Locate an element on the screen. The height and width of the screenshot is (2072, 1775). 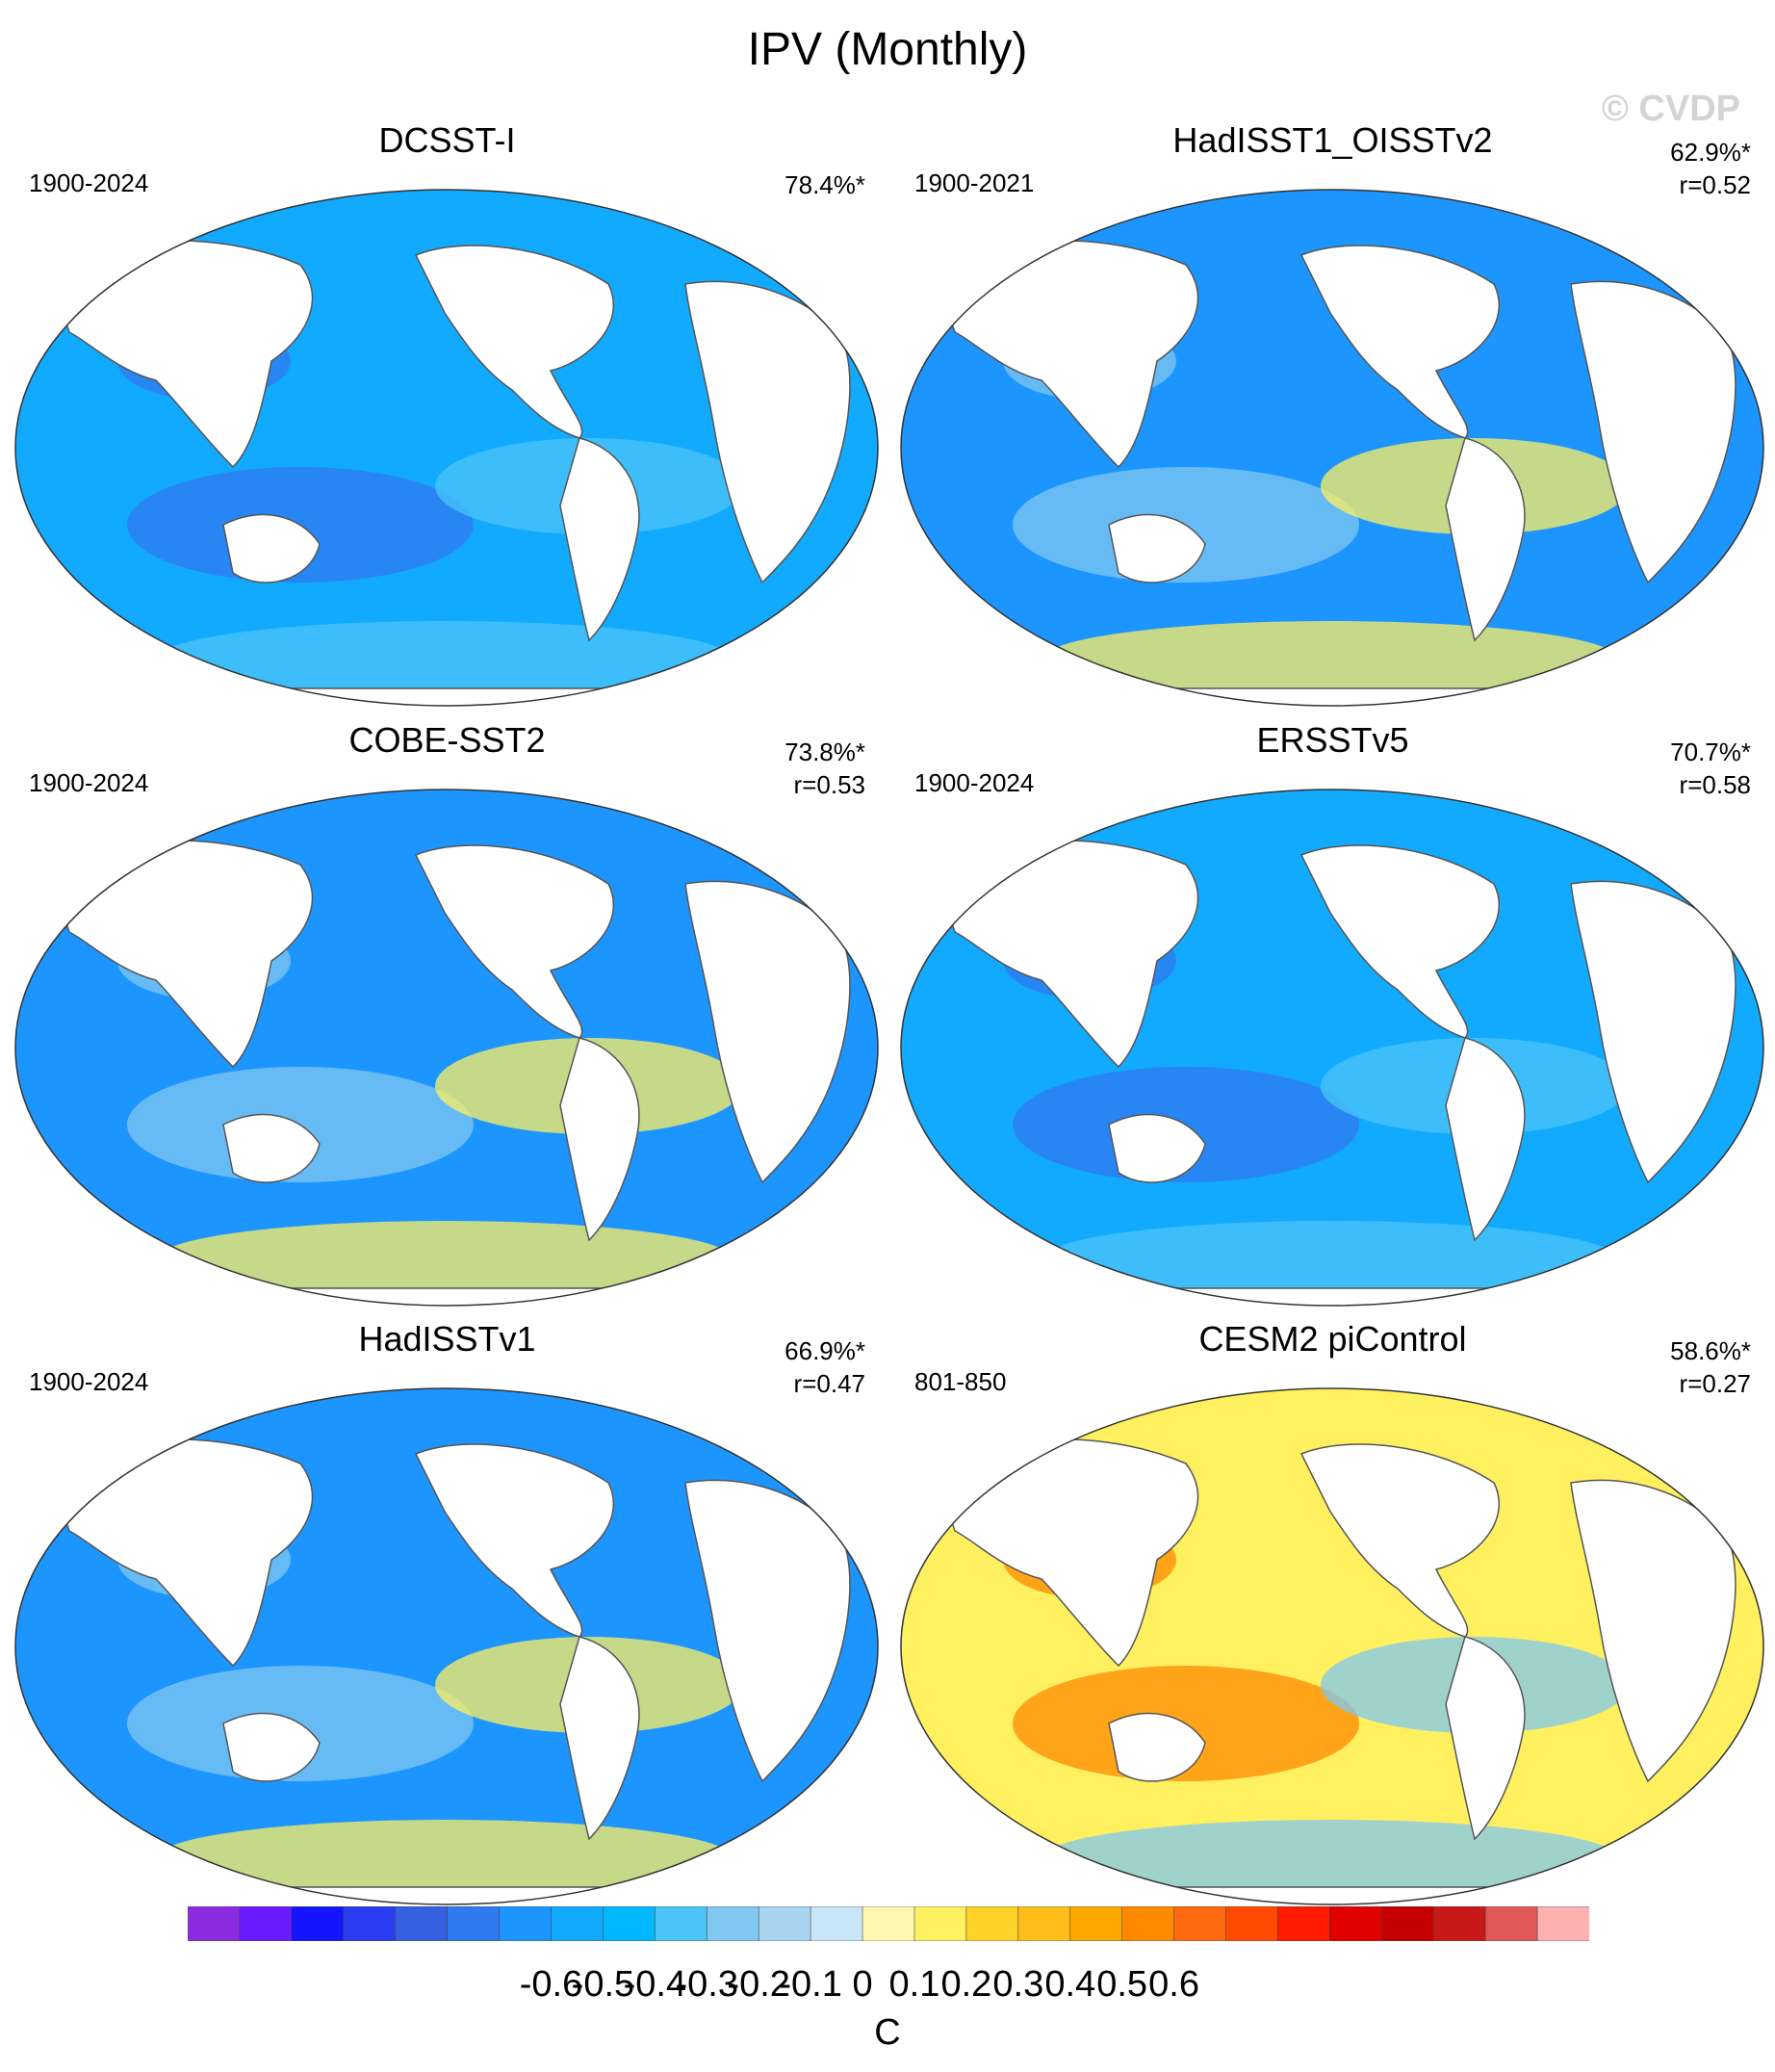
panel-percent: 78.4%* is located at coordinates (825, 184).